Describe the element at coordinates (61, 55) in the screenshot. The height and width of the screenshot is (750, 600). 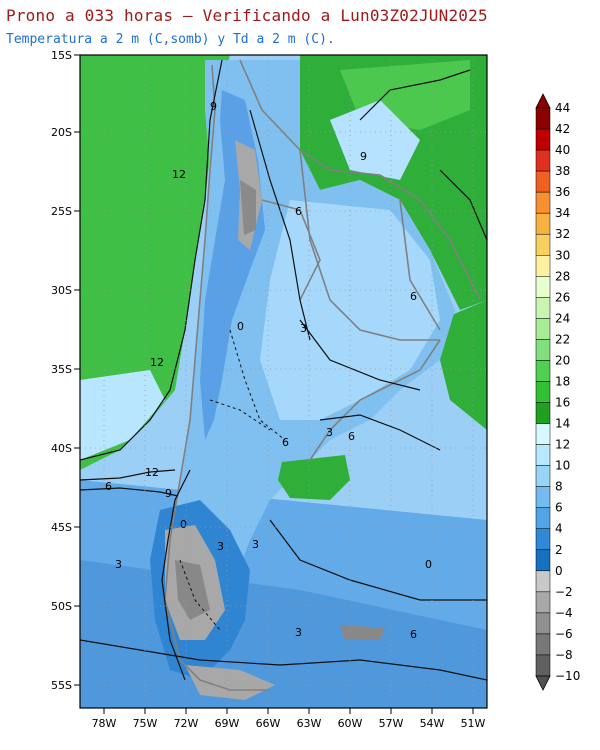
I see `lat-tick-label: 15S` at that location.